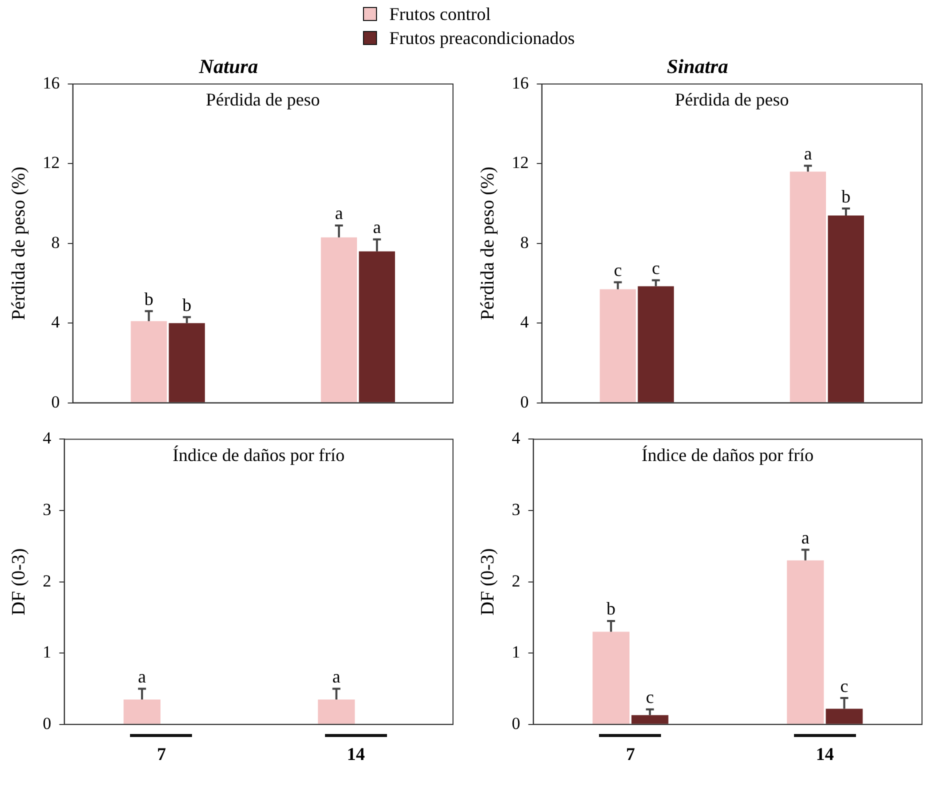 Image resolution: width=938 pixels, height=798 pixels. I want to click on legend-label: Frutos preacondicionados, so click(482, 38).